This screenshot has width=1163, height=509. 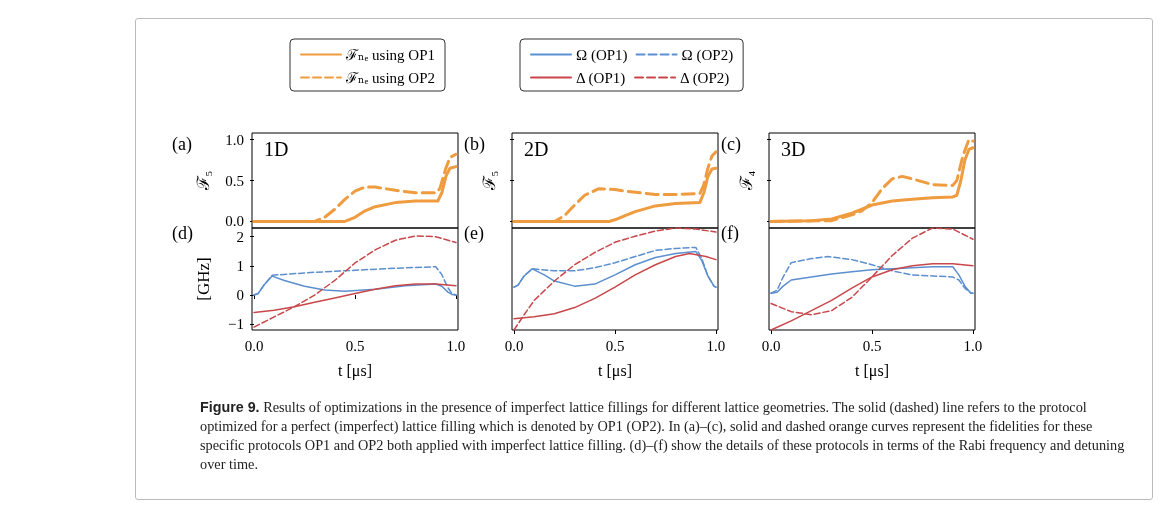 What do you see at coordinates (234, 180) in the screenshot?
I see `y-tick-label: 0.5` at bounding box center [234, 180].